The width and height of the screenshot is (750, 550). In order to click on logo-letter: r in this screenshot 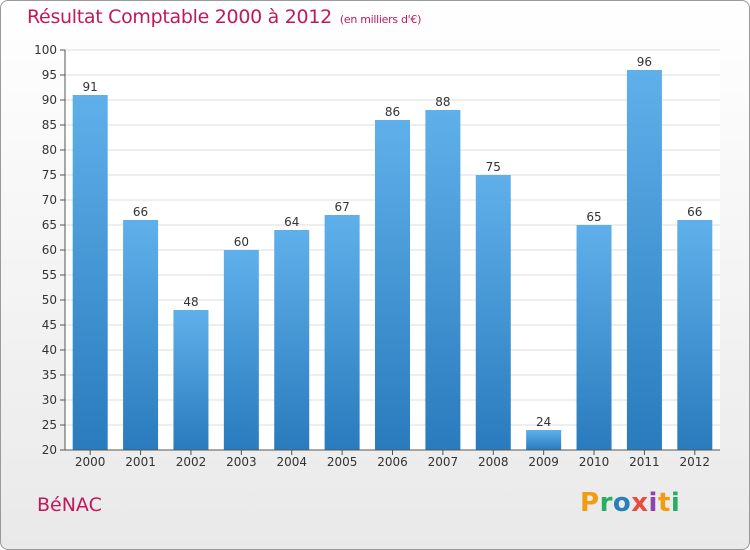, I will do `click(606, 503)`.